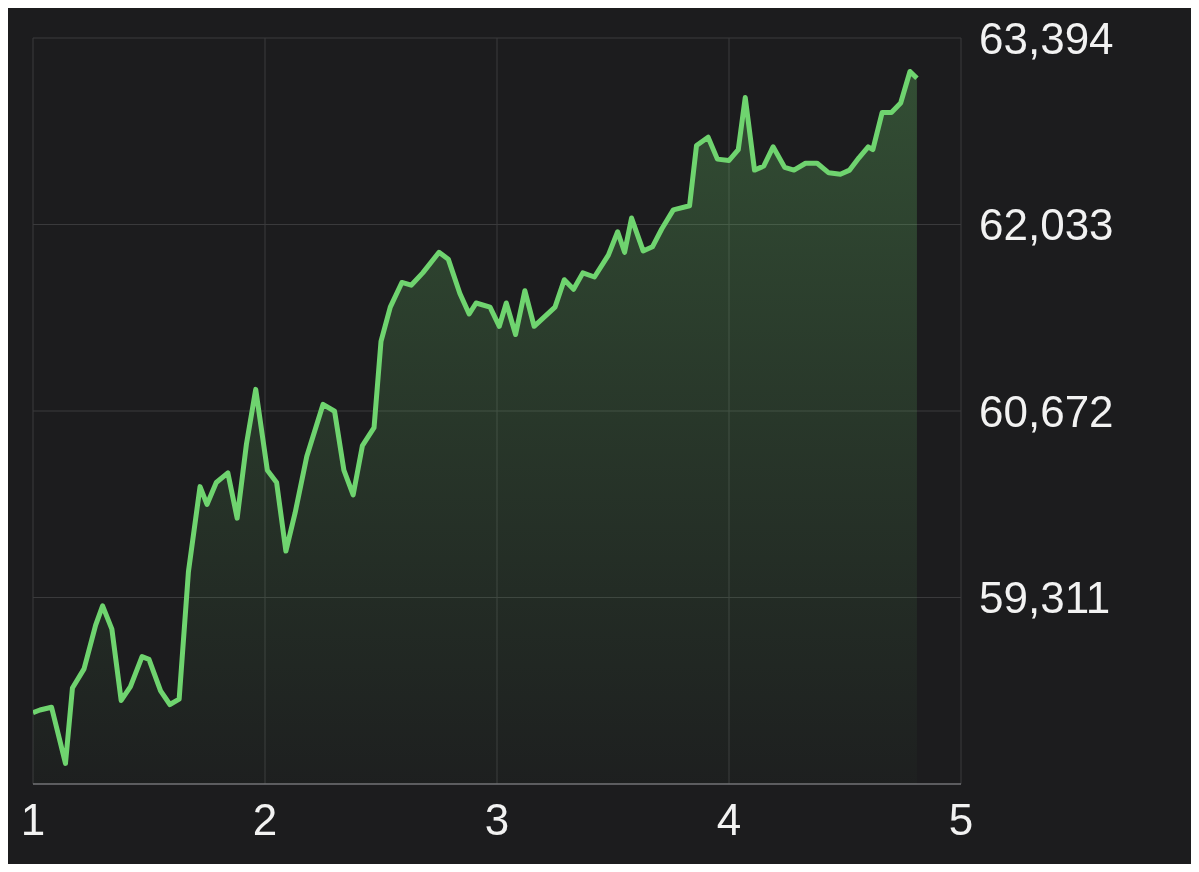 This screenshot has width=1199, height=872. What do you see at coordinates (1045, 598) in the screenshot?
I see `y-tick-label: 59,311` at bounding box center [1045, 598].